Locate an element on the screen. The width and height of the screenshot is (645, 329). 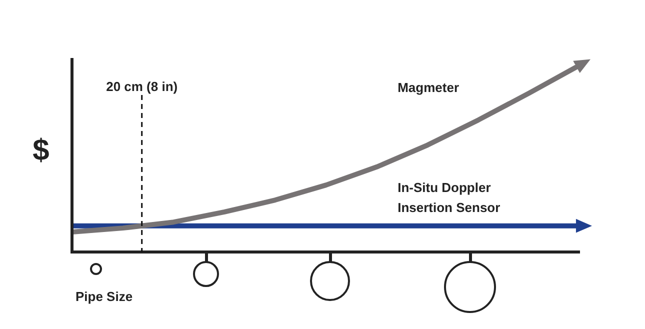
x-axis-title: Pipe Size is located at coordinates (104, 296).